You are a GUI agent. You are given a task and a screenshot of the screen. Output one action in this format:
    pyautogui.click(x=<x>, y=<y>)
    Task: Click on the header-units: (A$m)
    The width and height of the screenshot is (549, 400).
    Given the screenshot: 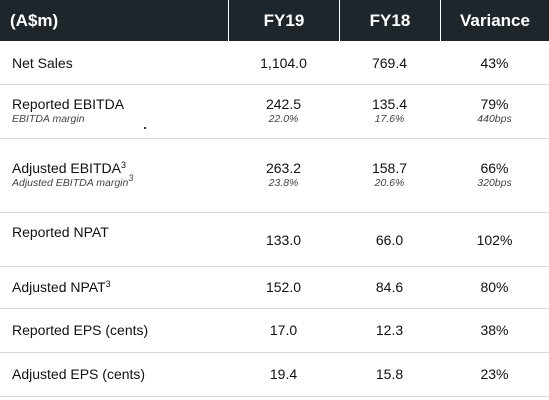 What is the action you would take?
    pyautogui.click(x=34, y=20)
    